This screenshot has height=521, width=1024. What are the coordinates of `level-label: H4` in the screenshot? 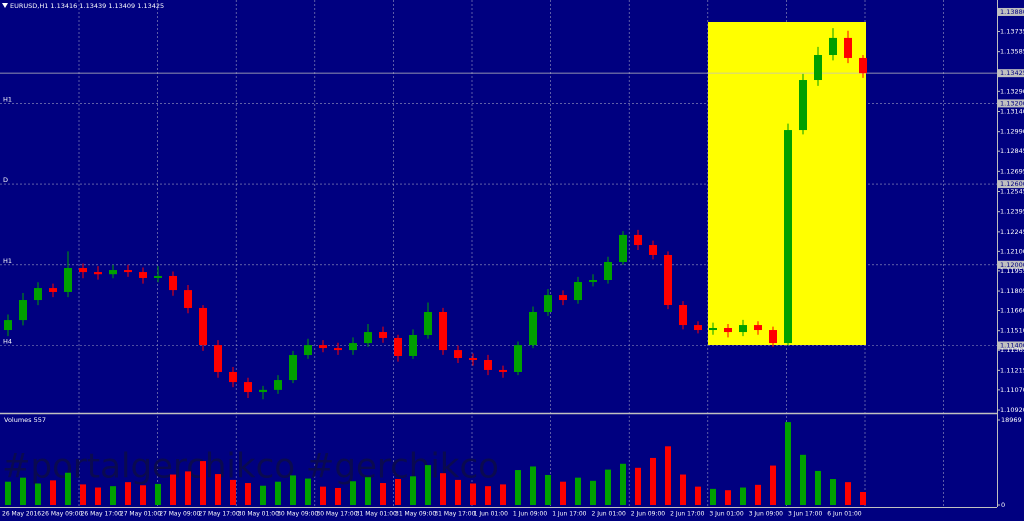 It's located at (7, 341).